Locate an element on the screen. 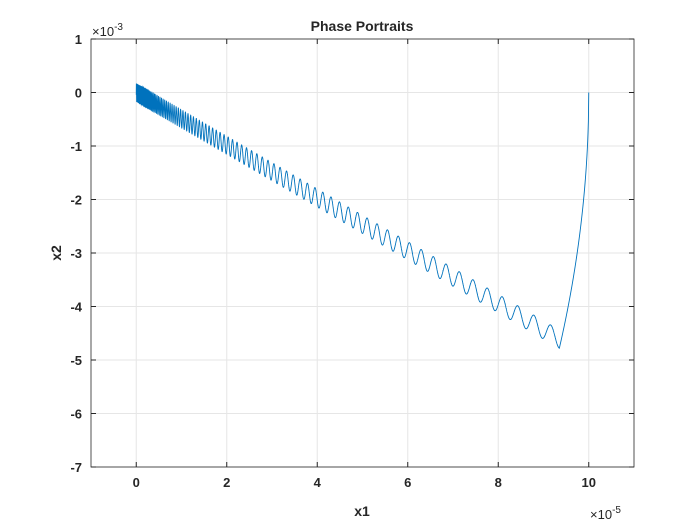 The width and height of the screenshot is (700, 530). y-axis-label: x2 is located at coordinates (56, 253).